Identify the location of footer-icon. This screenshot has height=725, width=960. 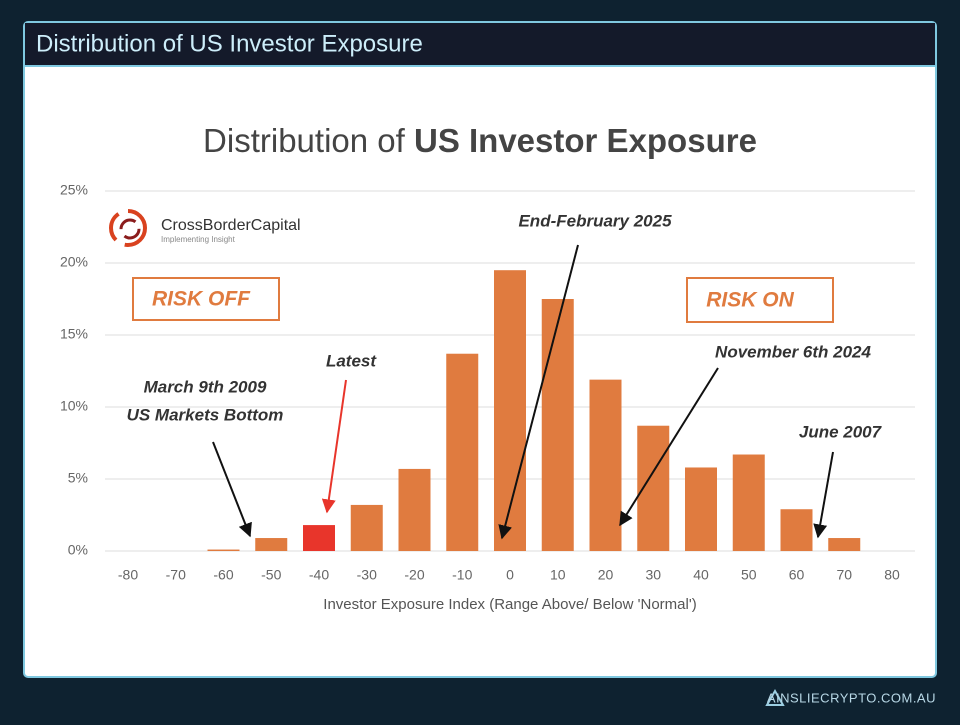
(775, 697).